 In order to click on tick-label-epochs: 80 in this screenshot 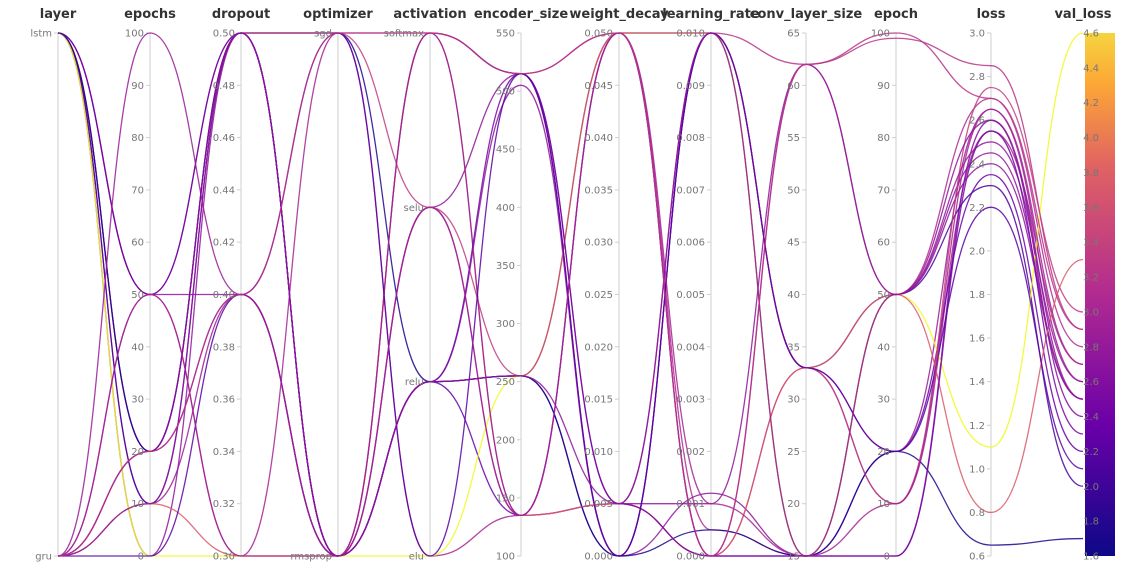, I will do `click(137, 138)`.